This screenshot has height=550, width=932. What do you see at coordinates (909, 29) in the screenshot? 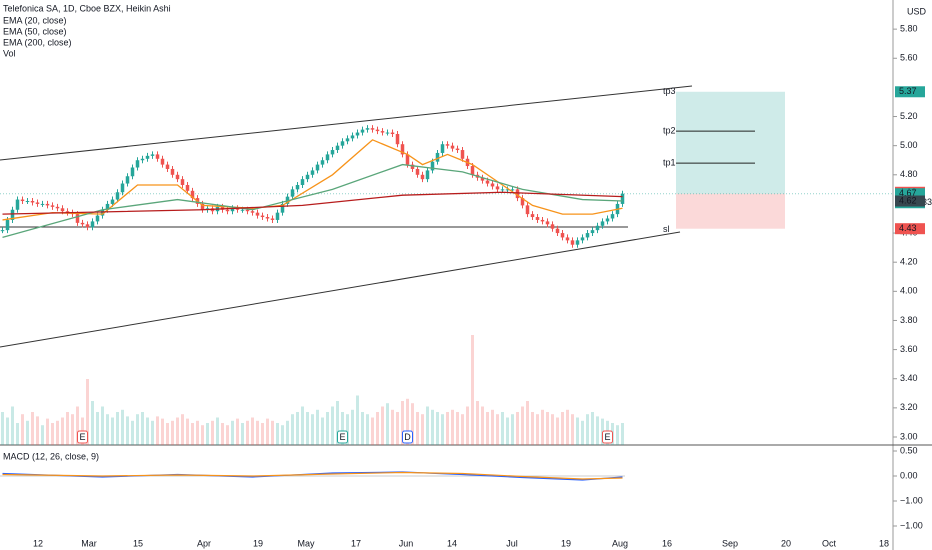
I see `y-tick-label: 5.80` at bounding box center [909, 29].